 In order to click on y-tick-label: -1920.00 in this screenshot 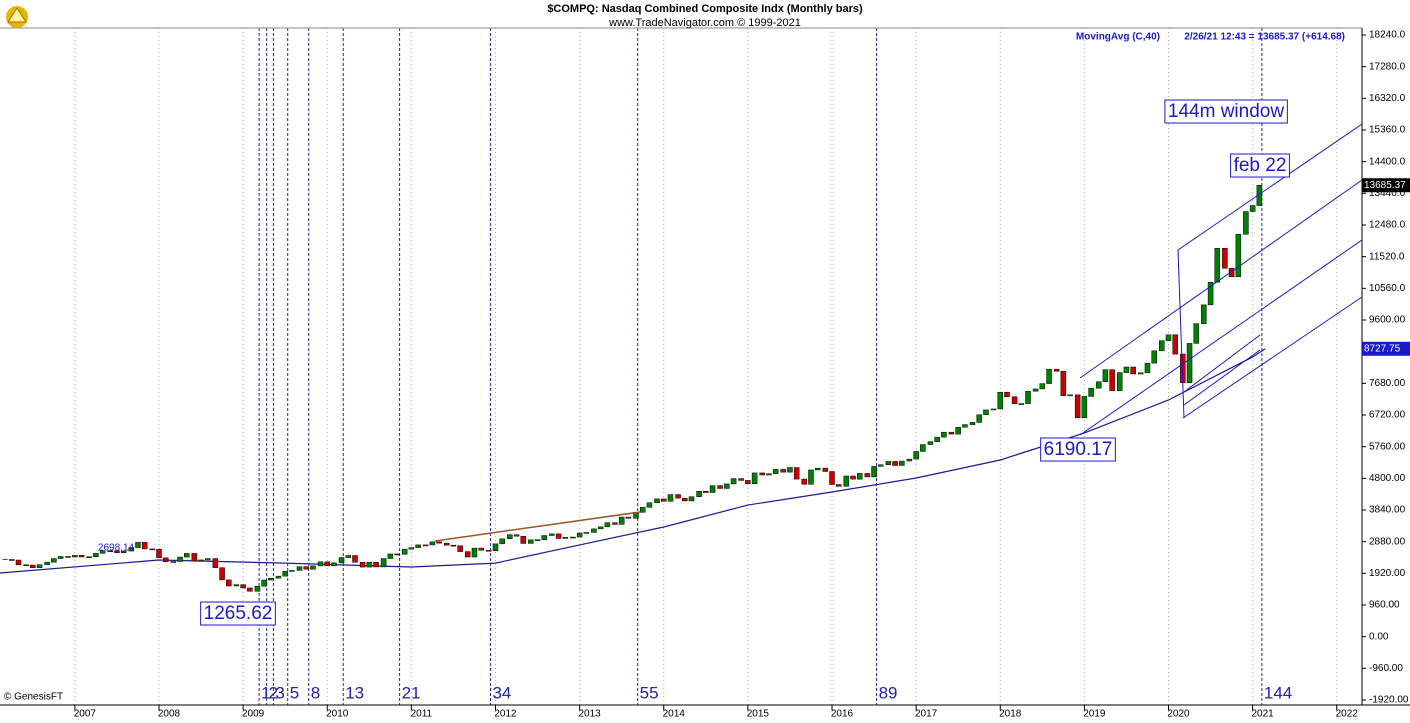, I will do `click(1389, 700)`.